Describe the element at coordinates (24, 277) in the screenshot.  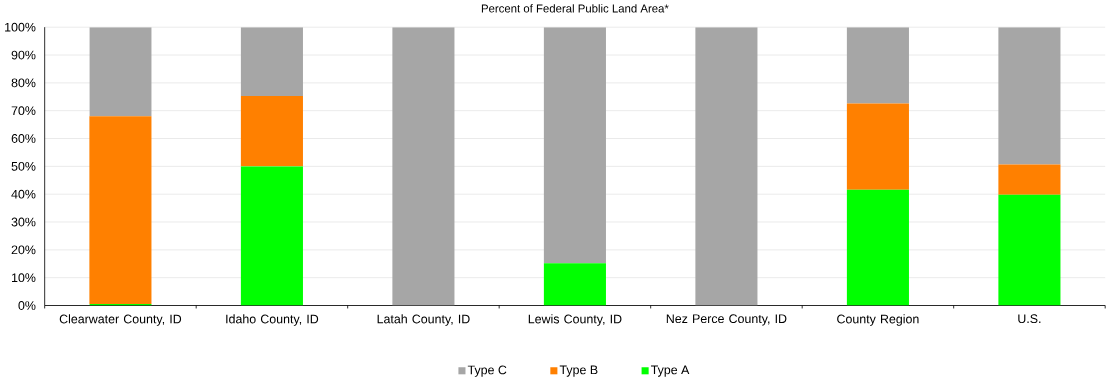
I see `y-tick-label: 10%` at that location.